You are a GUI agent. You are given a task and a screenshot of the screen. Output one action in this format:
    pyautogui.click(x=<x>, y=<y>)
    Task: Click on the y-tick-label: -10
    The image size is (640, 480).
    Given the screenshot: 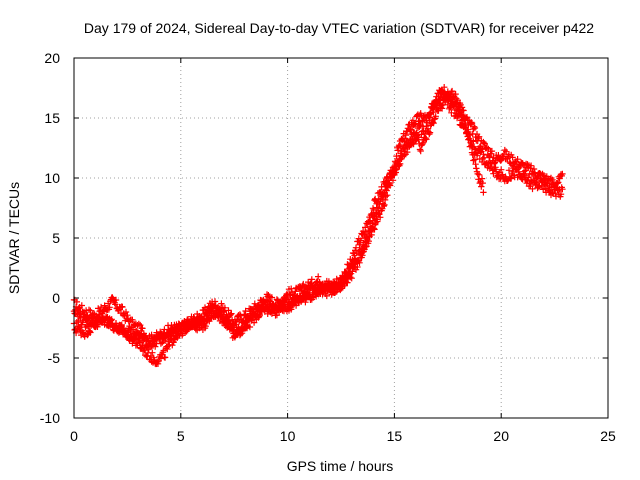 What is the action you would take?
    pyautogui.click(x=50, y=418)
    